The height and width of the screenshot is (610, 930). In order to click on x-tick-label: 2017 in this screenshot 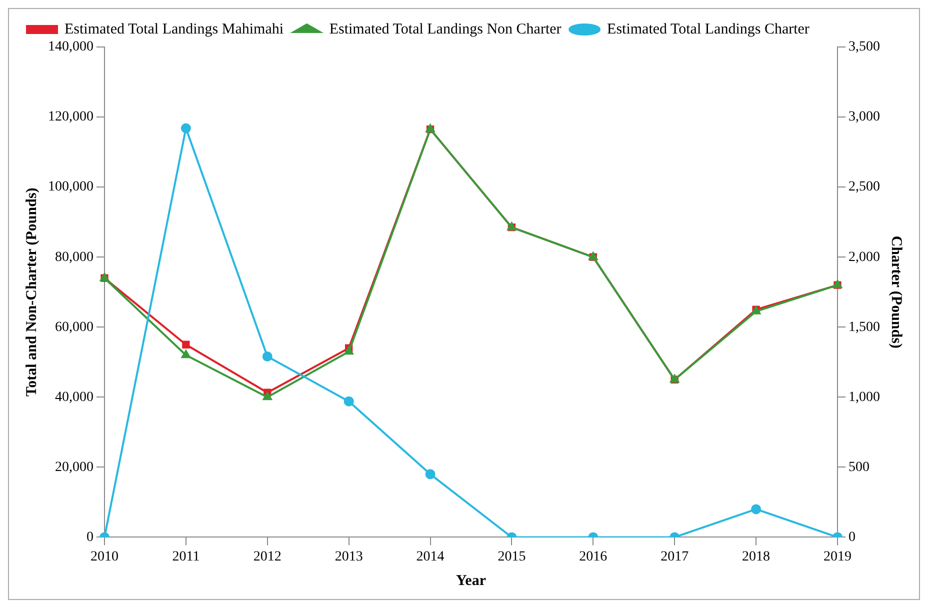, I will do `click(674, 556)`.